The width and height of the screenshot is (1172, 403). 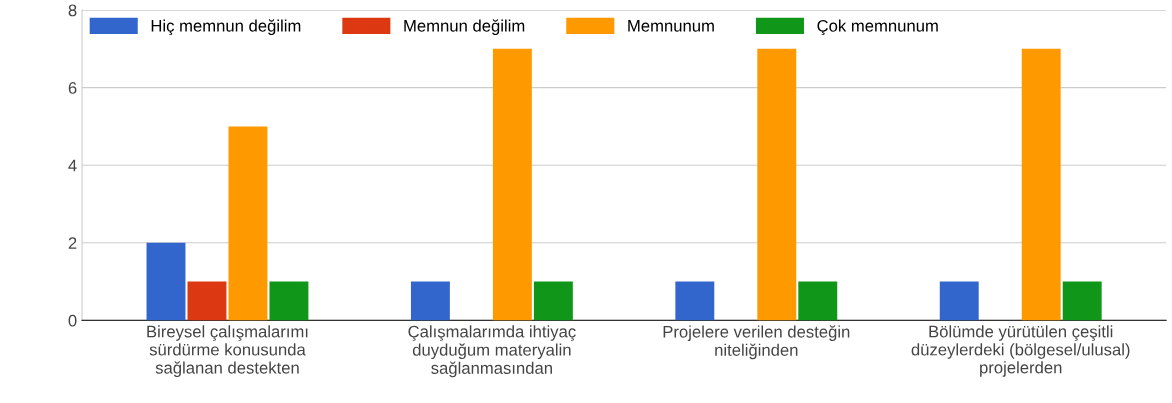 What do you see at coordinates (72, 10) in the screenshot?
I see `y-tick-label: 8` at bounding box center [72, 10].